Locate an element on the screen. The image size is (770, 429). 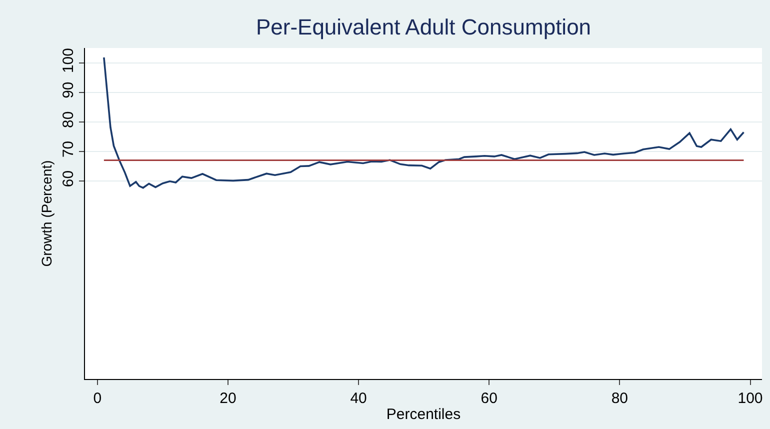
x-axis-title: Percentiles is located at coordinates (423, 414).